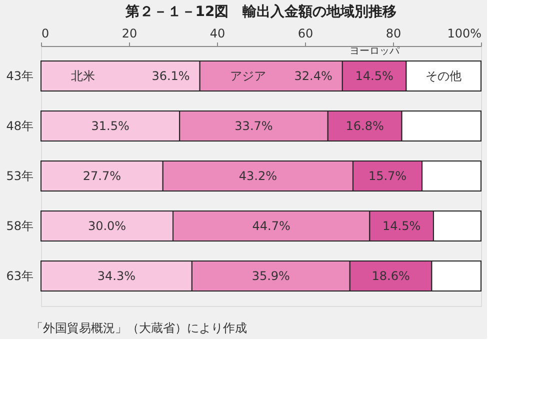  What do you see at coordinates (365, 126) in the screenshot?
I see `data-label: 16.8%` at bounding box center [365, 126].